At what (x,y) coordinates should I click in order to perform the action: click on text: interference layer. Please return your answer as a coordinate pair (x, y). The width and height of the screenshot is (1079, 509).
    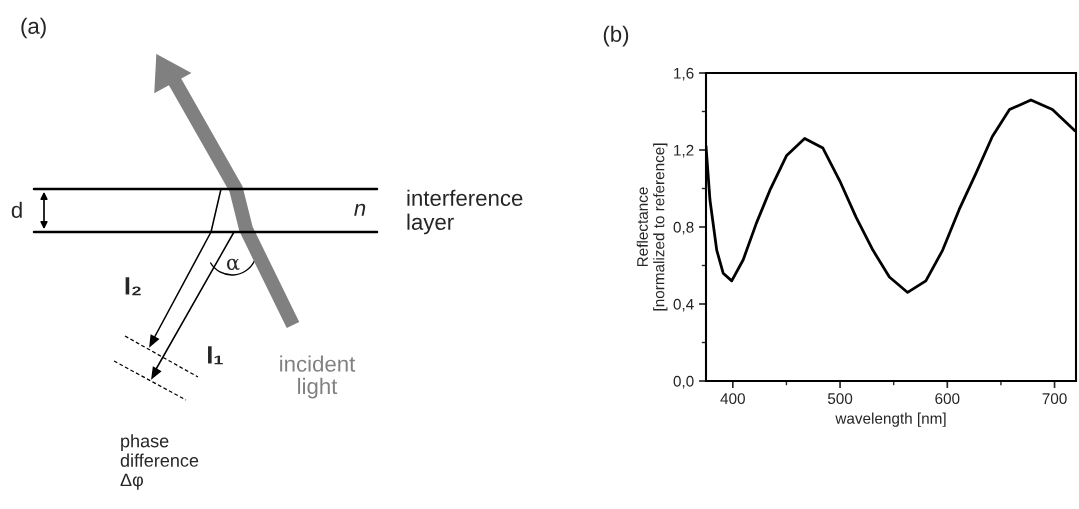
    Looking at the image, I should click on (465, 212).